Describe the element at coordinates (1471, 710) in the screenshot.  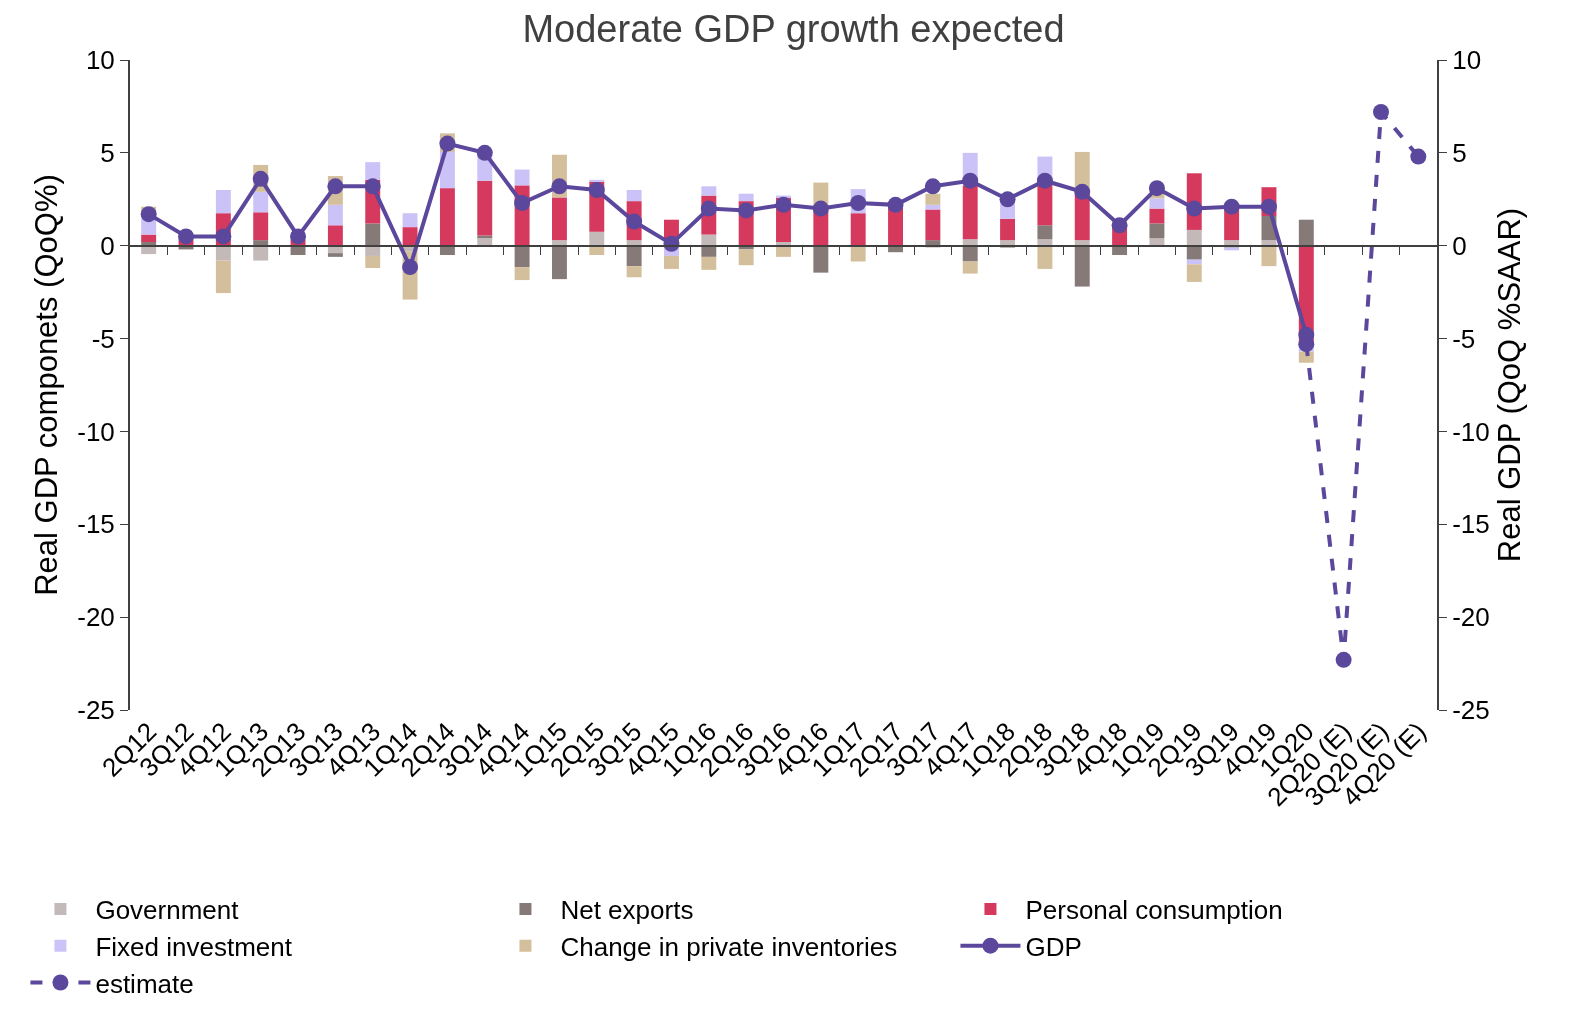
I see `y2-tick-label: -25` at that location.